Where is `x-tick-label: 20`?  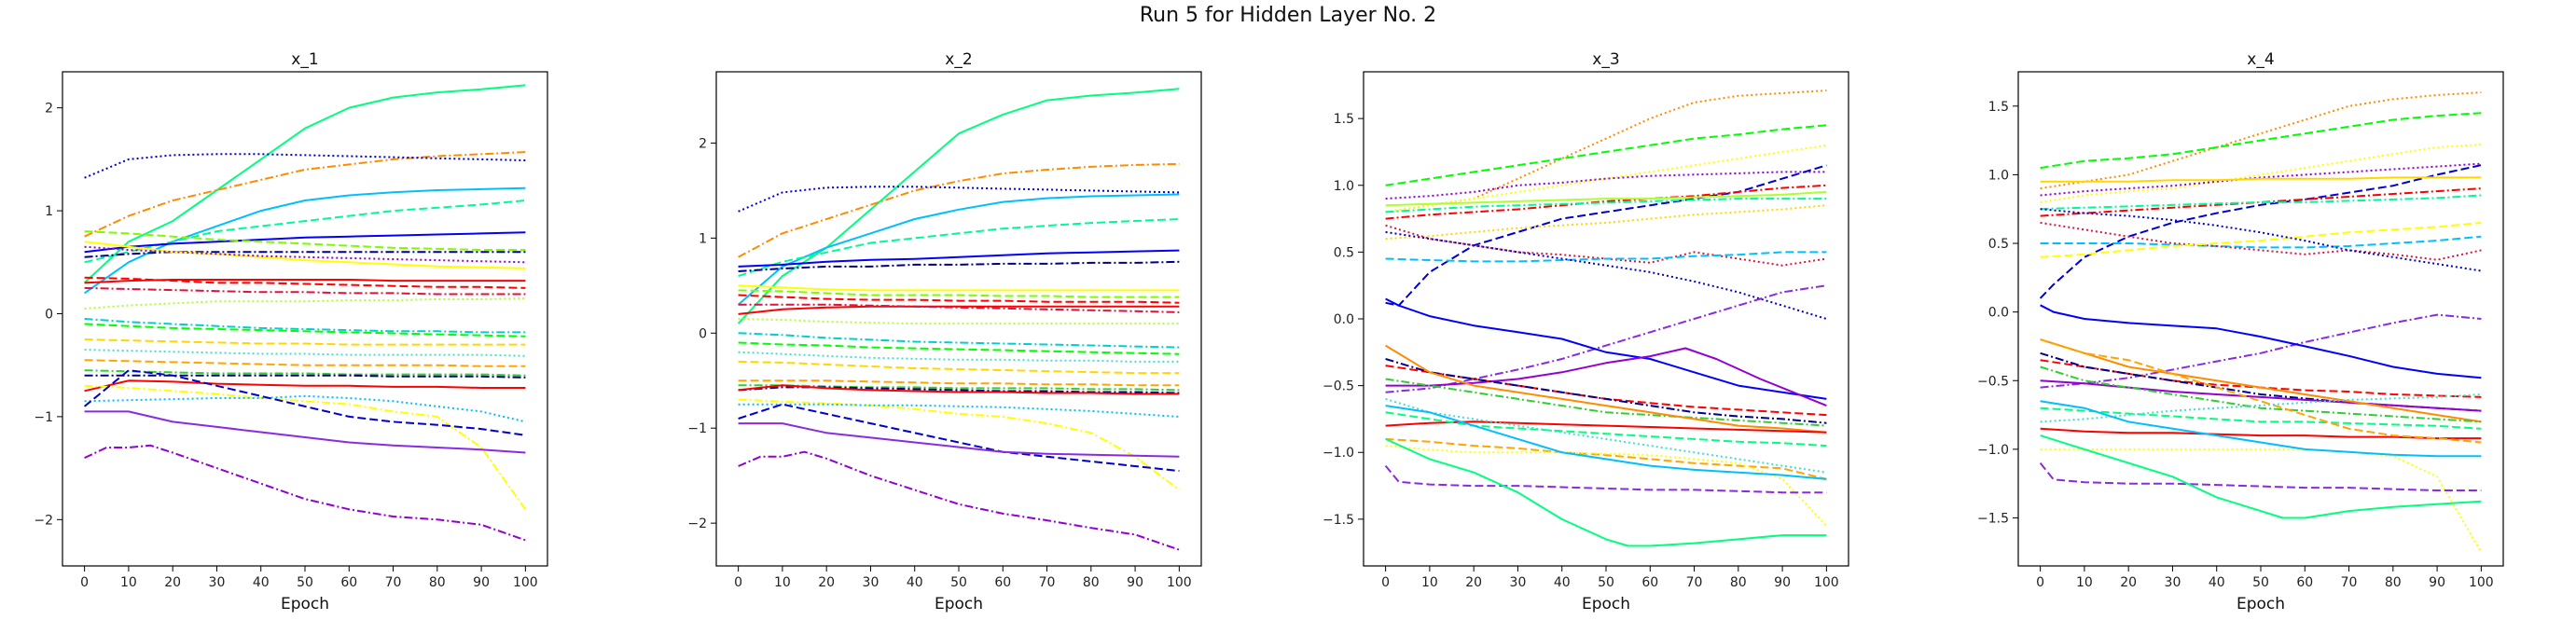
x-tick-label: 20 is located at coordinates (172, 582).